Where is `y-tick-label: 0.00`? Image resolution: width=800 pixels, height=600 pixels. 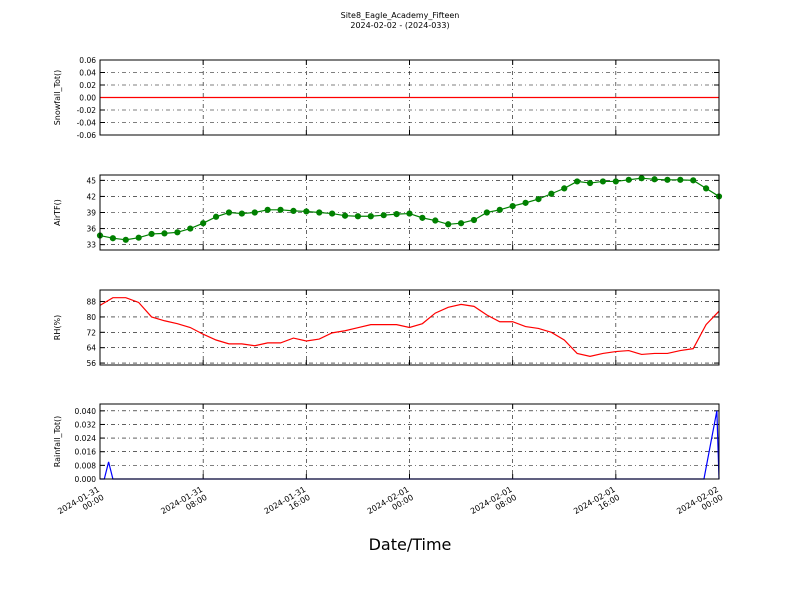 y-tick-label: 0.00 is located at coordinates (87, 98).